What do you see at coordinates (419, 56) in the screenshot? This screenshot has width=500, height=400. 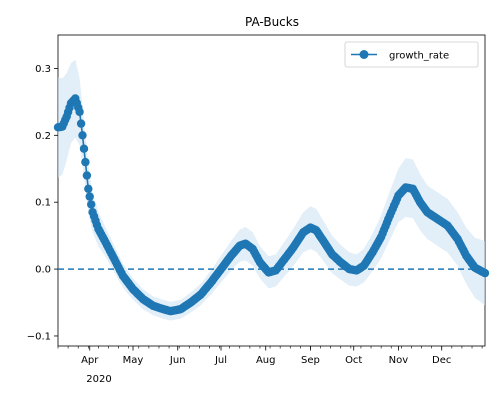 I see `legend-label: growth_rate` at bounding box center [419, 56].